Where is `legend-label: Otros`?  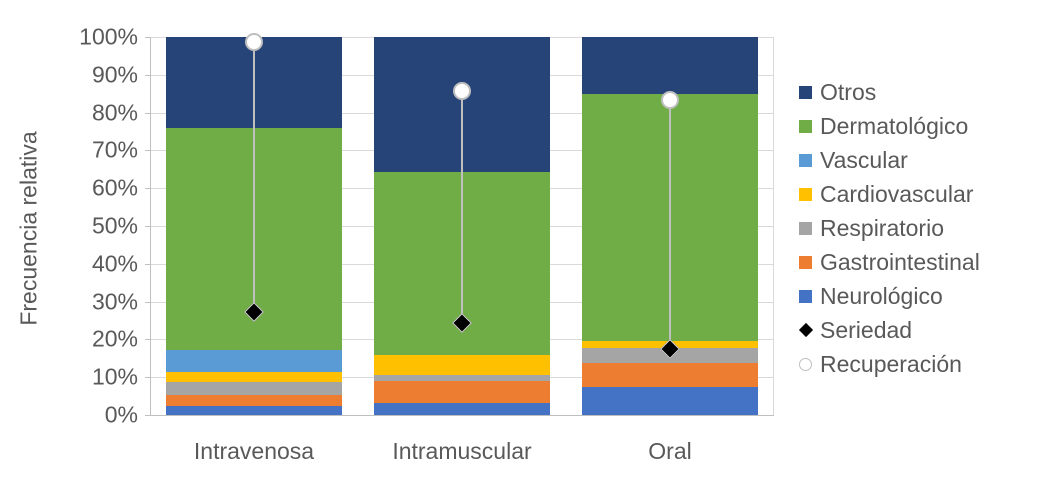
legend-label: Otros is located at coordinates (848, 91).